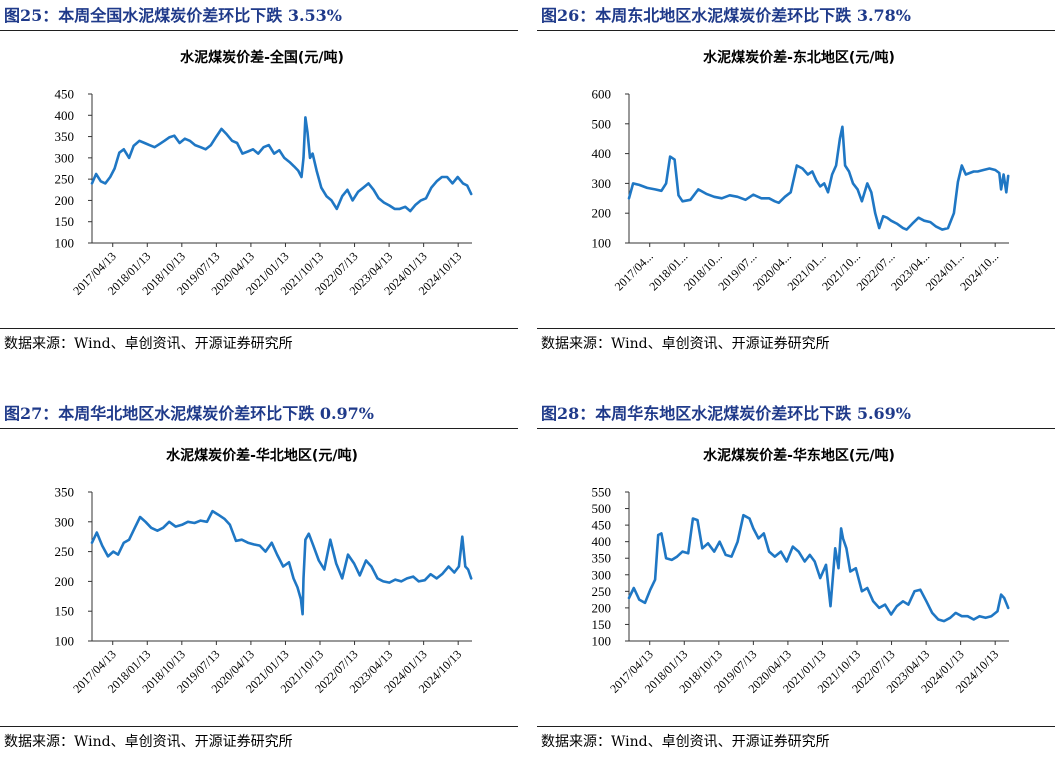  Describe the element at coordinates (173, 15) in the screenshot. I see `figure-caption: 图25：本周全国水泥煤炭价差环比下跌 3.53%` at that location.